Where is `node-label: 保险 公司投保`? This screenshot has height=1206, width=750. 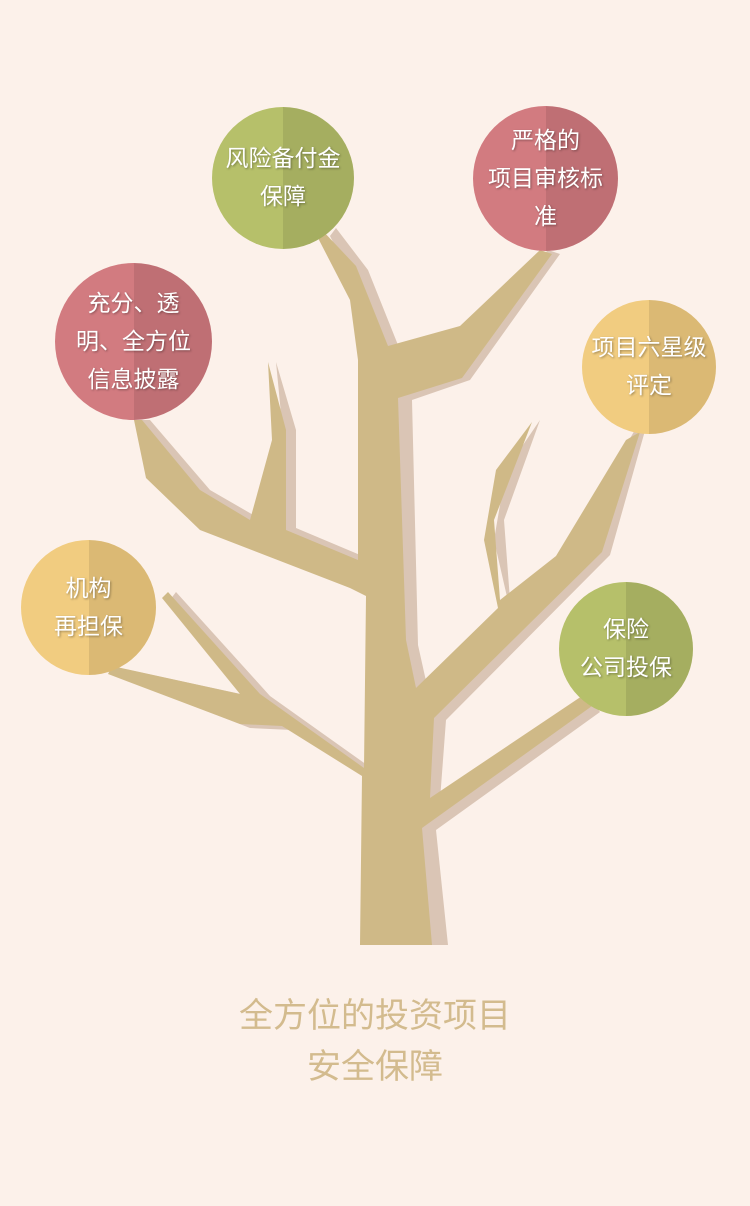 node-label: 保险 公司投保 is located at coordinates (626, 649).